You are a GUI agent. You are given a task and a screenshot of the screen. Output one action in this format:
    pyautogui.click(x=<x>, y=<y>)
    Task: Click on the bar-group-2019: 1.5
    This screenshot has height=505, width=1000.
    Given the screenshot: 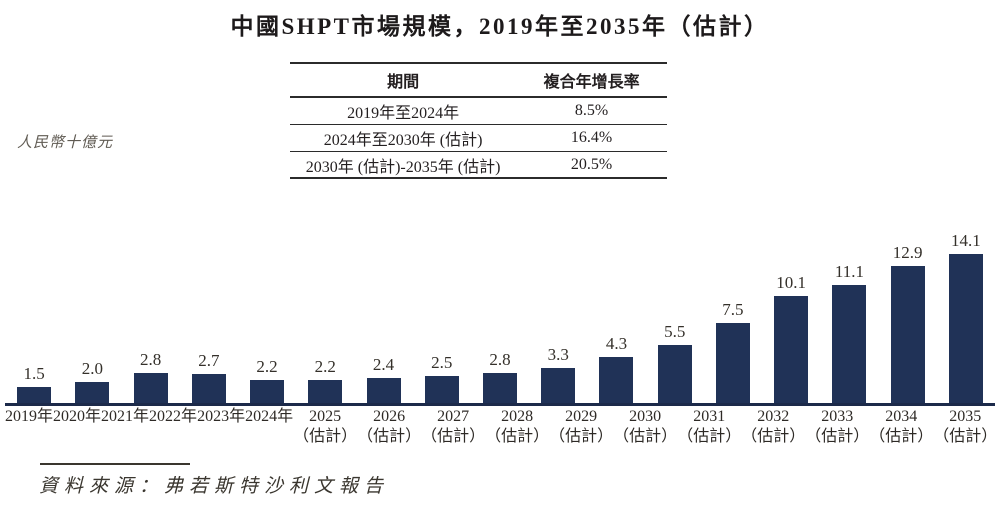 What is the action you would take?
    pyautogui.click(x=34, y=383)
    